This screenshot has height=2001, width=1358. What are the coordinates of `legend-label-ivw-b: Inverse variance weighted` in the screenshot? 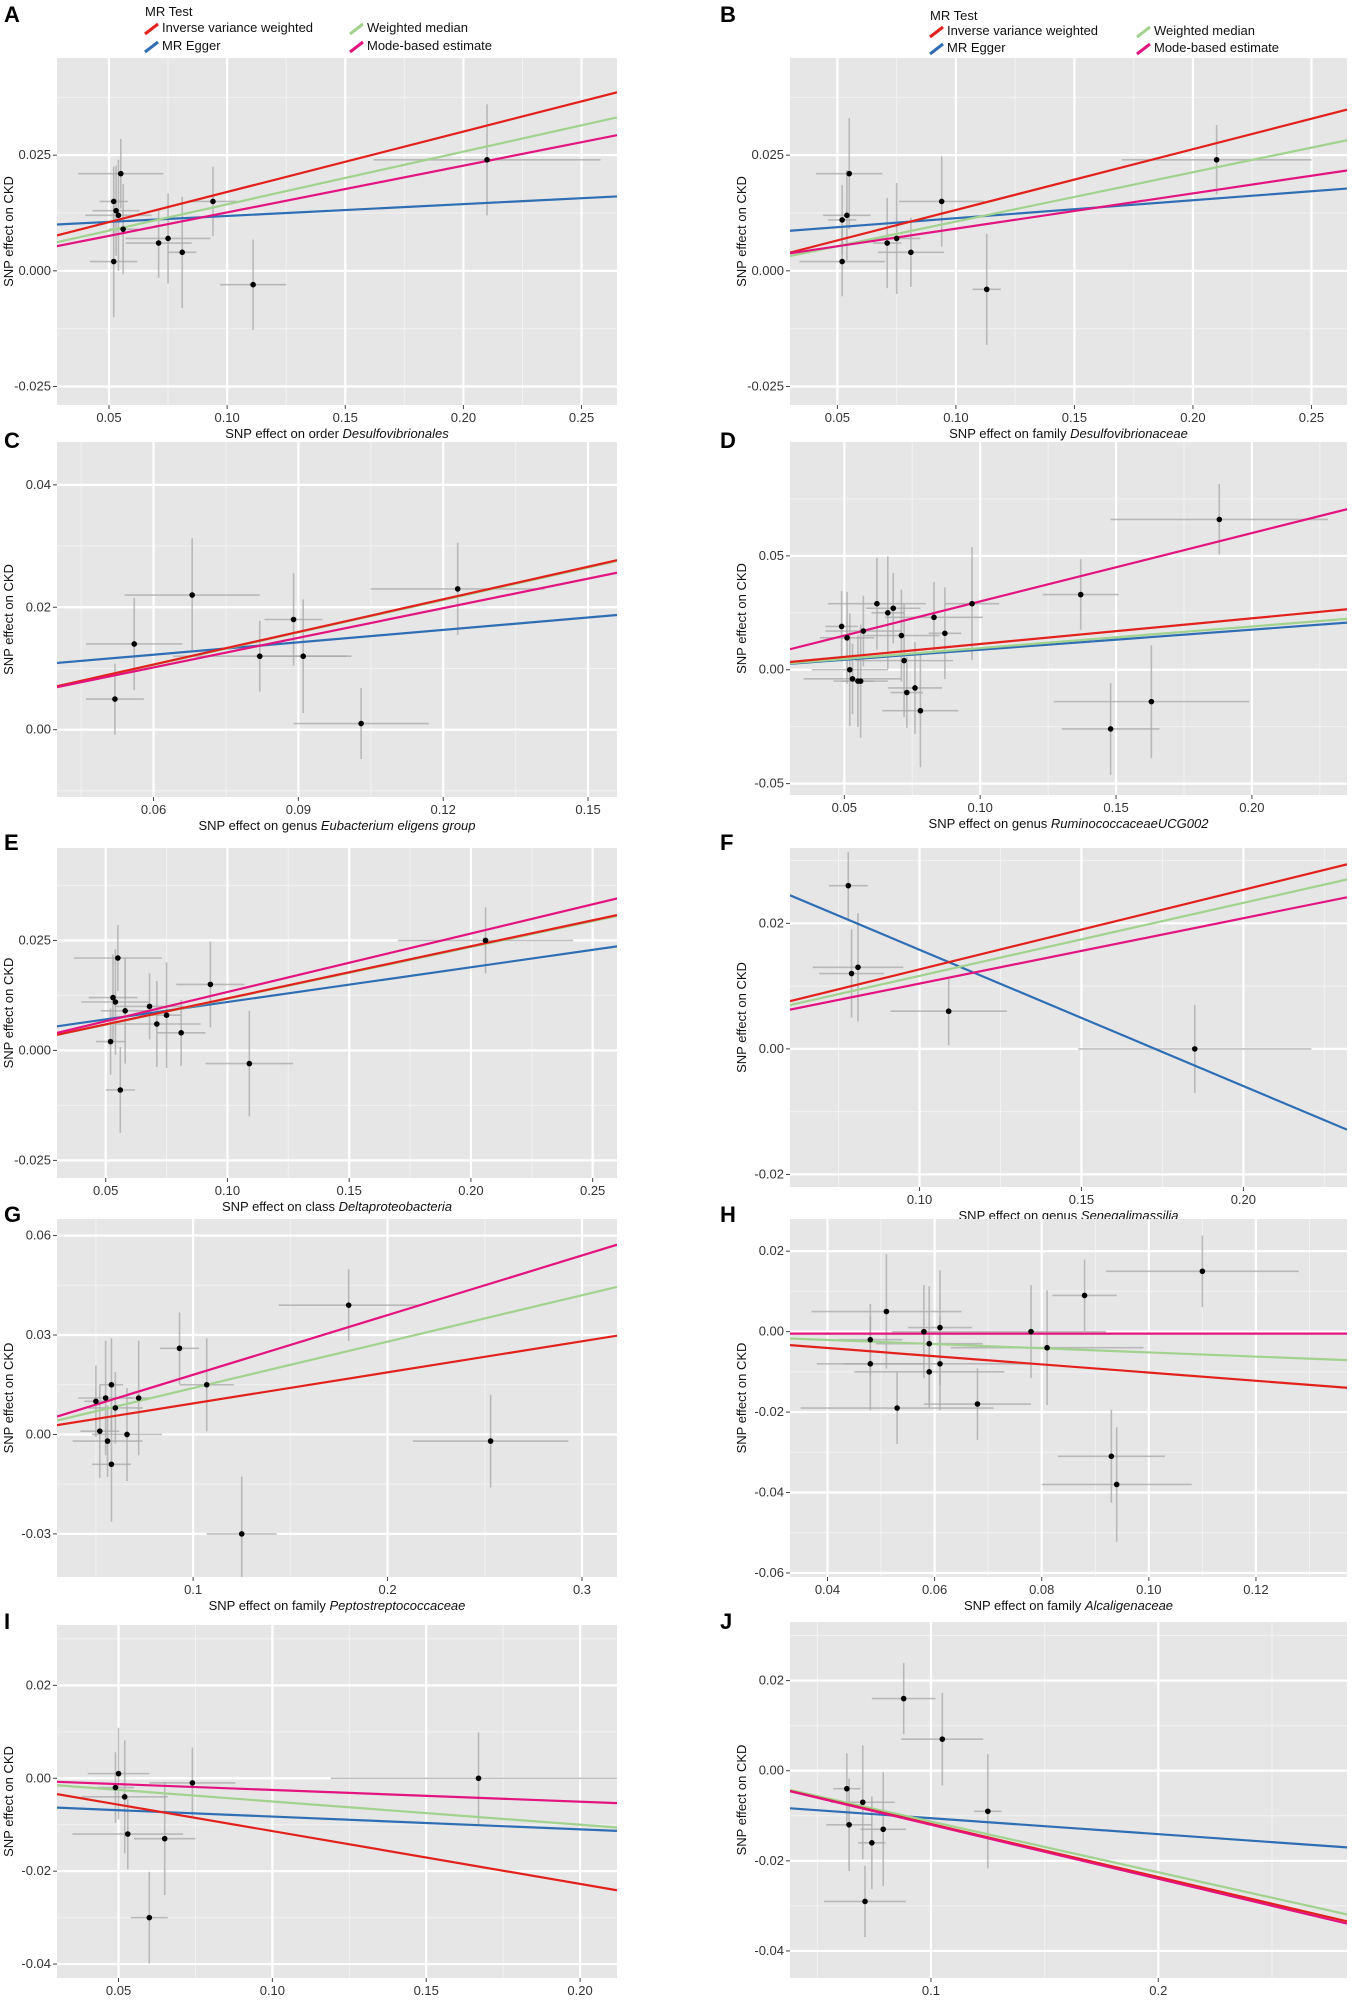 It's located at (1022, 30).